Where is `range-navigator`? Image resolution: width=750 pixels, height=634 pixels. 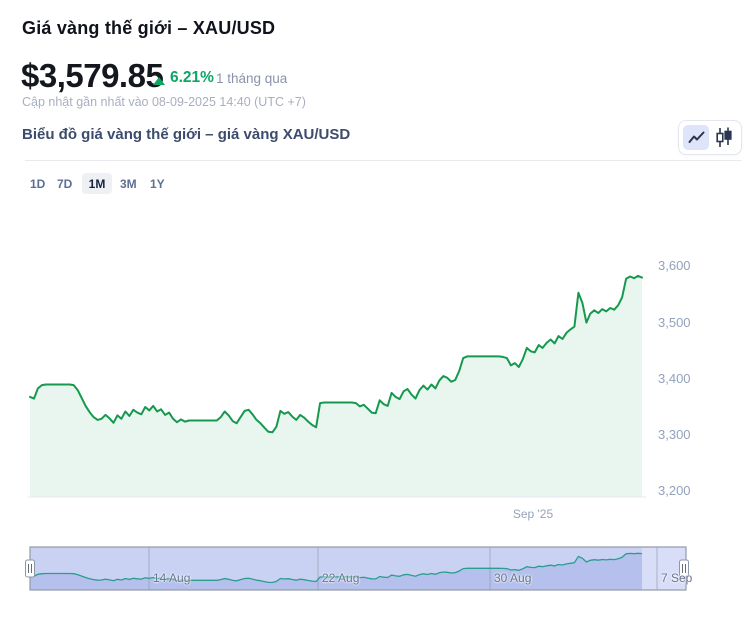
range-navigator is located at coordinates (375, 570).